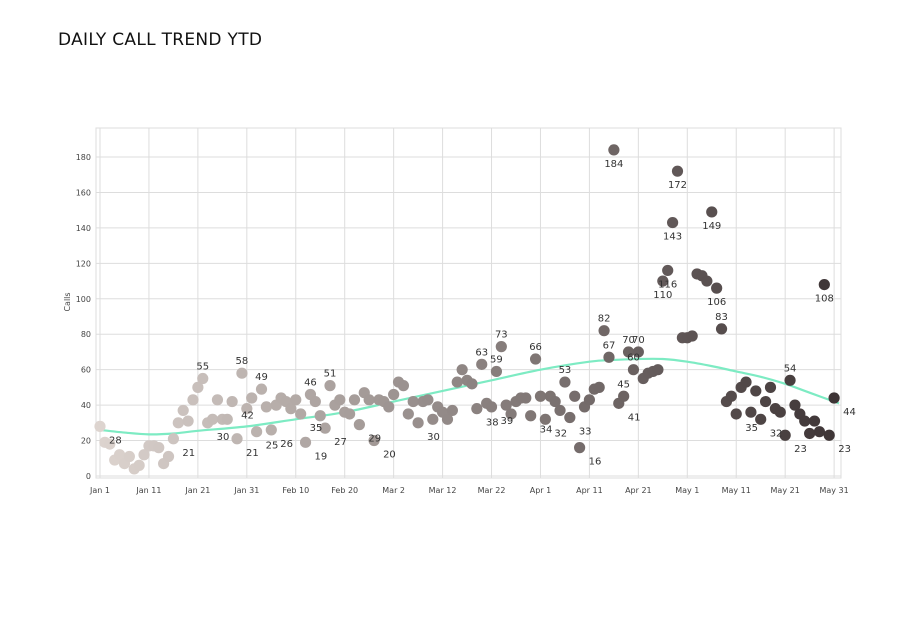 The width and height of the screenshot is (900, 630). What do you see at coordinates (634, 417) in the screenshot?
I see `data-label: 41` at bounding box center [634, 417].